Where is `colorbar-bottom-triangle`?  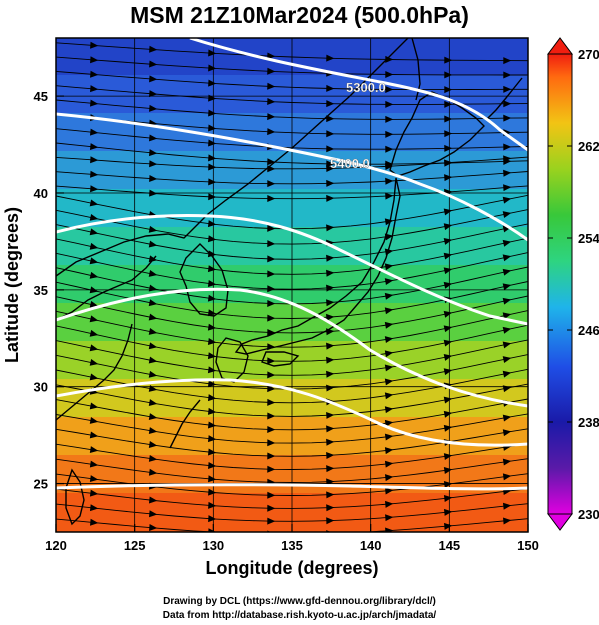
colorbar-bottom-triangle is located at coordinates (560, 522).